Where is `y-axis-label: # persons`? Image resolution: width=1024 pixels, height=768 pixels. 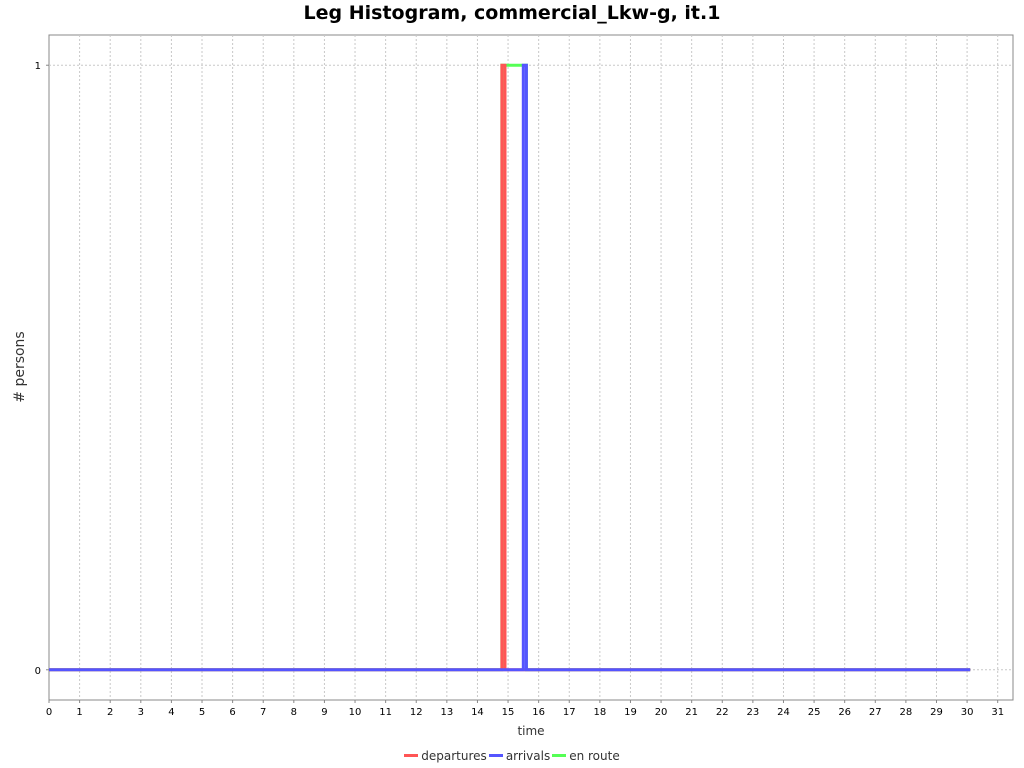
y-axis-label: # persons is located at coordinates (20, 366).